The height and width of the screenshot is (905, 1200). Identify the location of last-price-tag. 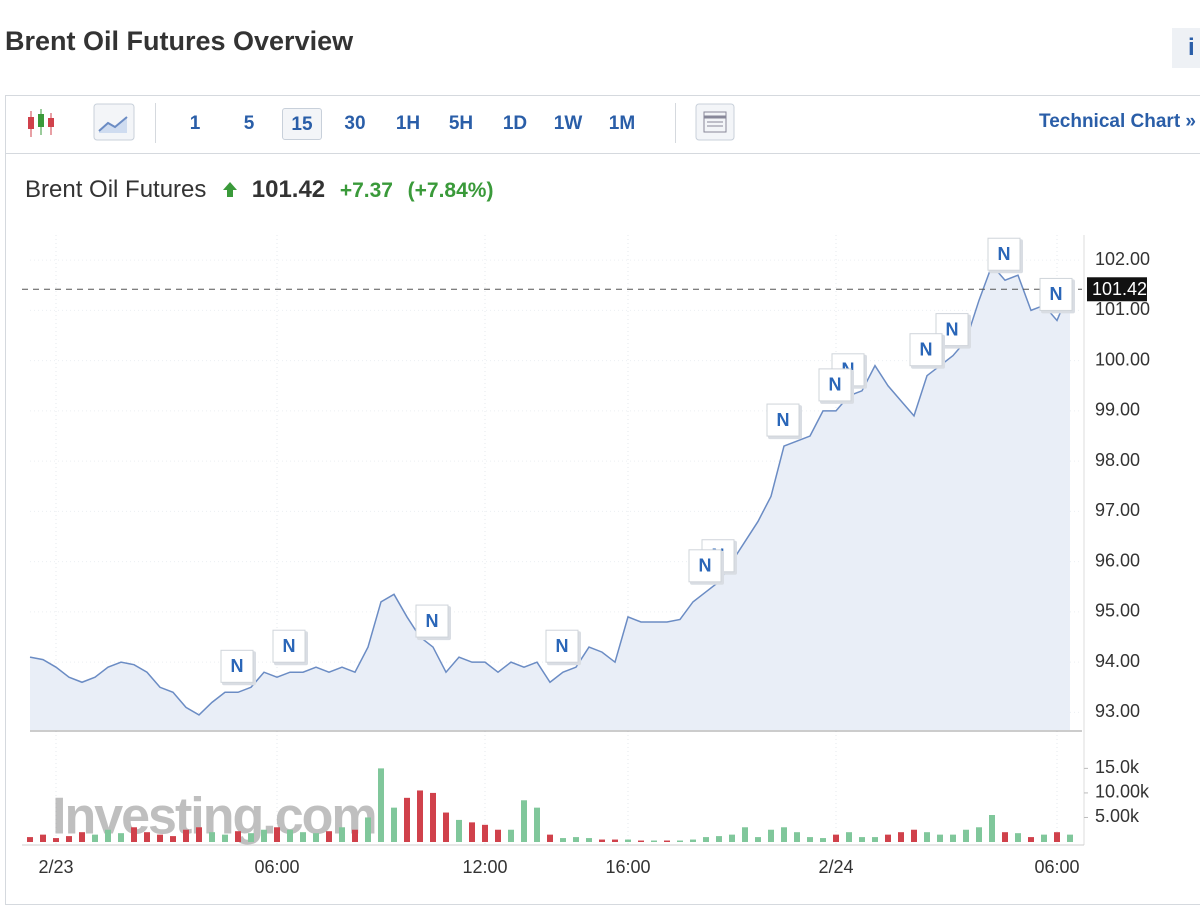
(1117, 289).